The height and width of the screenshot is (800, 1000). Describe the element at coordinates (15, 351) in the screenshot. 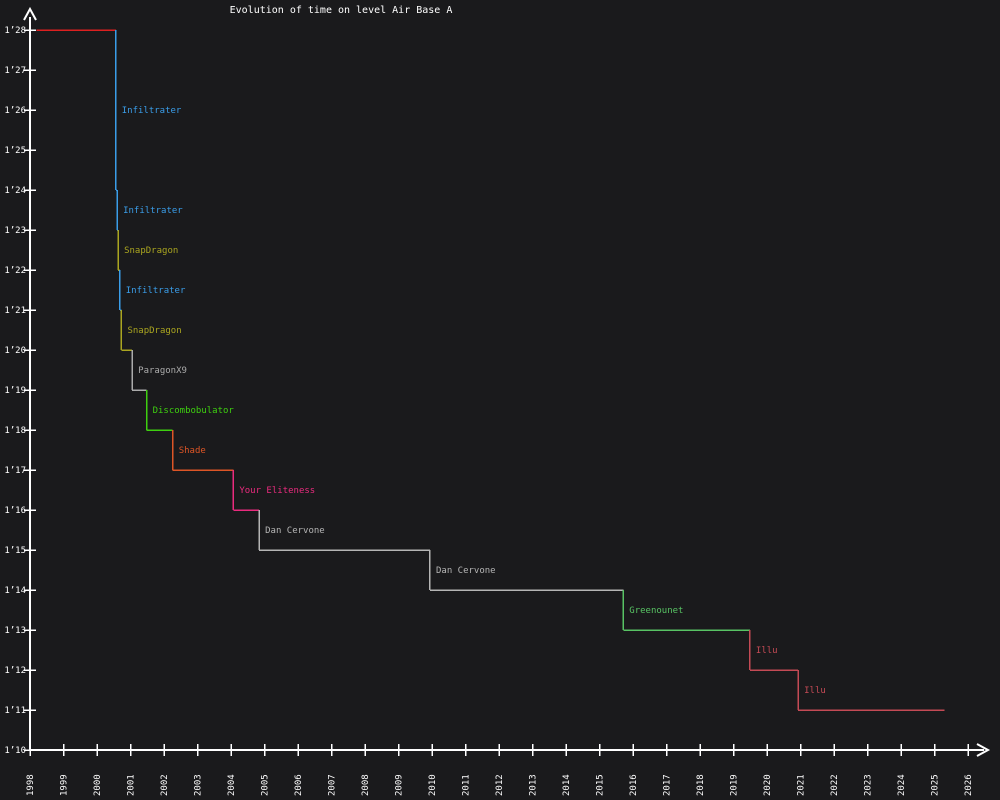

I see `y-tick-label: 1’20` at that location.